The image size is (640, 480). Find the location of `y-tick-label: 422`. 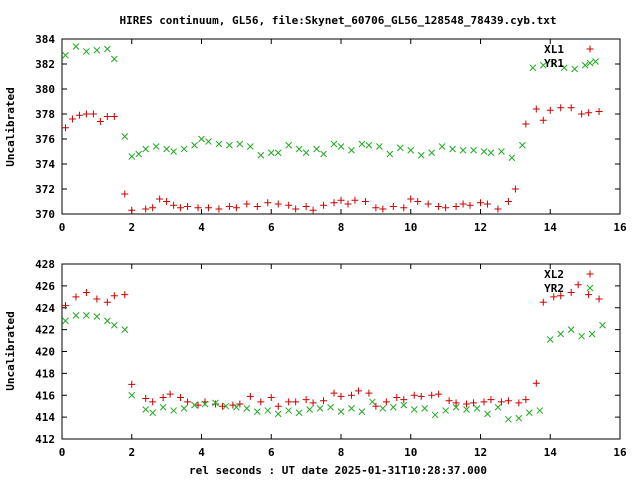

y-tick-label: 422 is located at coordinates (45, 330).